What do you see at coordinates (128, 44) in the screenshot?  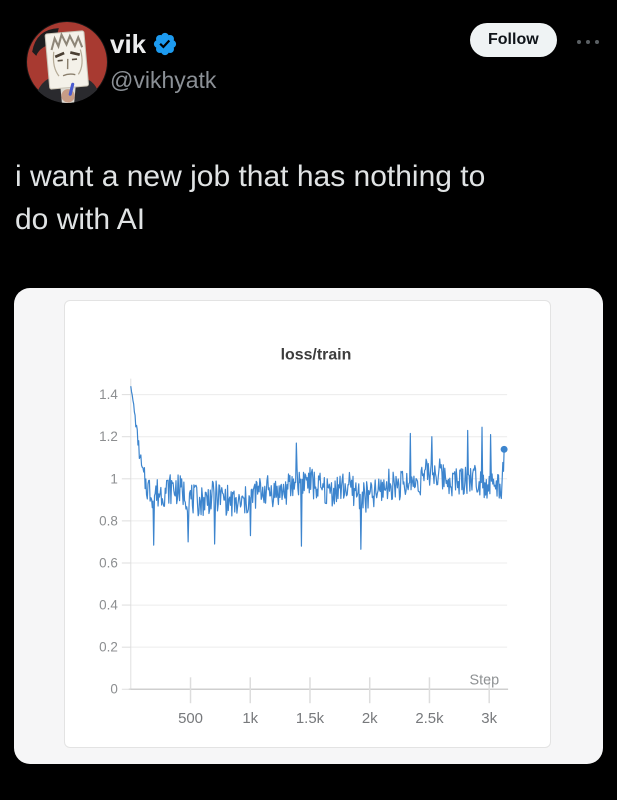 I see `display-name: vik` at bounding box center [128, 44].